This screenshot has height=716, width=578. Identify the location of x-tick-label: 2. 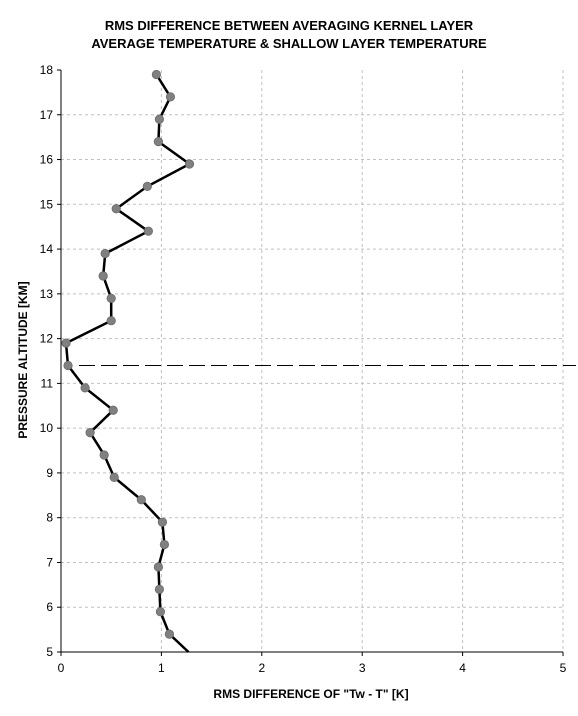
(261, 668).